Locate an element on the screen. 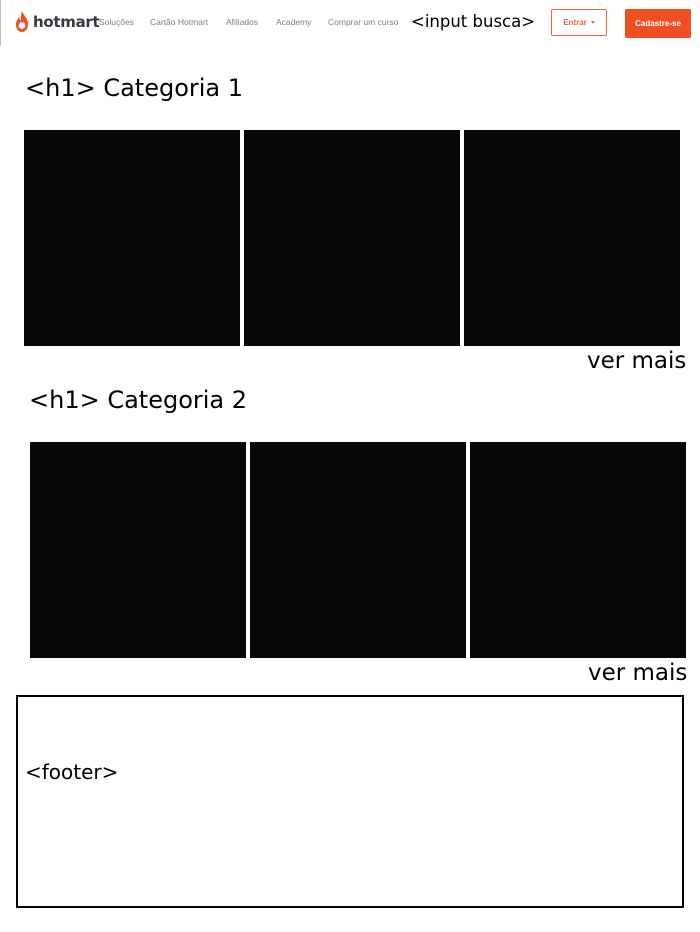  signup-button-label: Cadastre-se is located at coordinates (658, 23).